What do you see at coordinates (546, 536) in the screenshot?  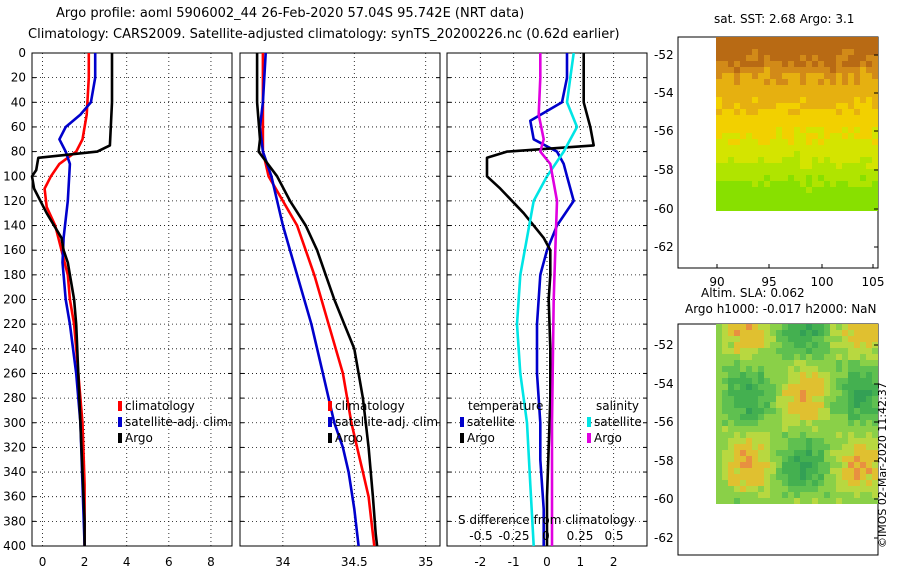 I see `salinity-tick-label: 0` at bounding box center [546, 536].